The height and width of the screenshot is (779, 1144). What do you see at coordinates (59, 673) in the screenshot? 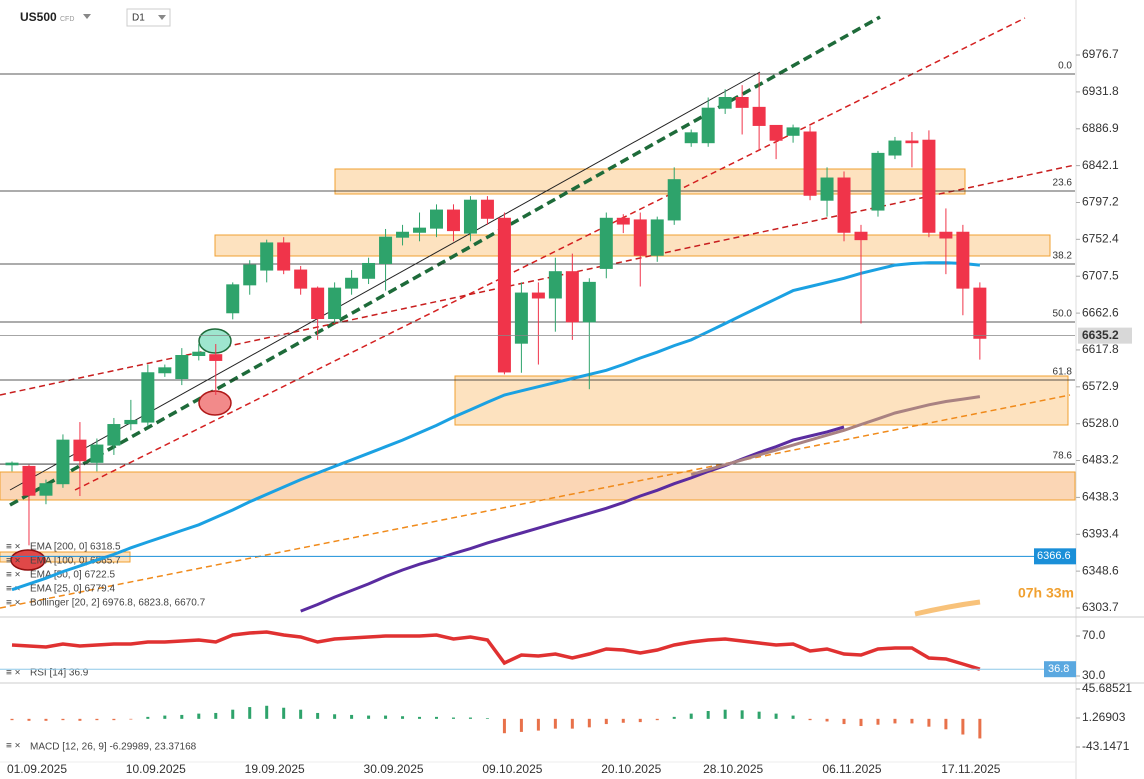
I see `rsi-legend: RSI [14] 36.9` at bounding box center [59, 673].